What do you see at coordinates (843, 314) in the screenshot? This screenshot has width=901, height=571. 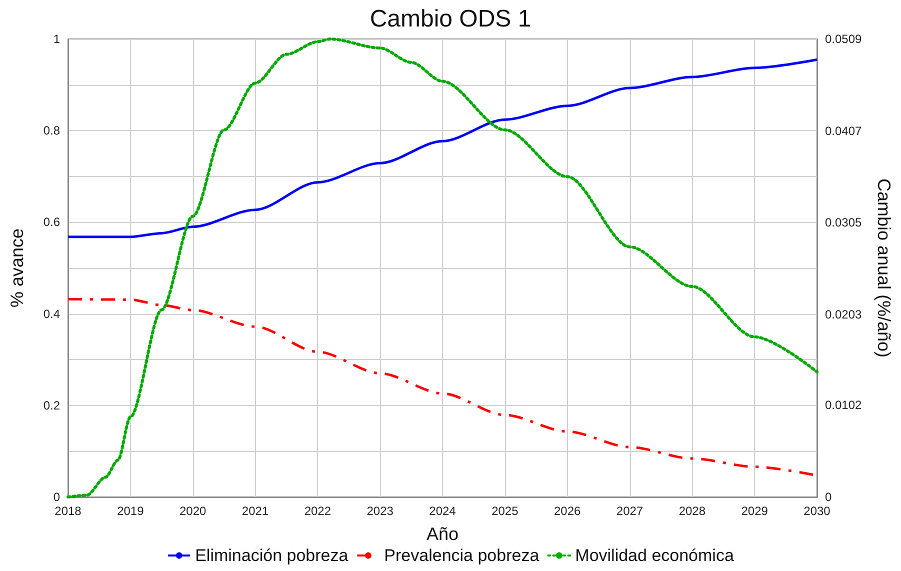 I see `y2-tick-label: 0.0203` at bounding box center [843, 314].